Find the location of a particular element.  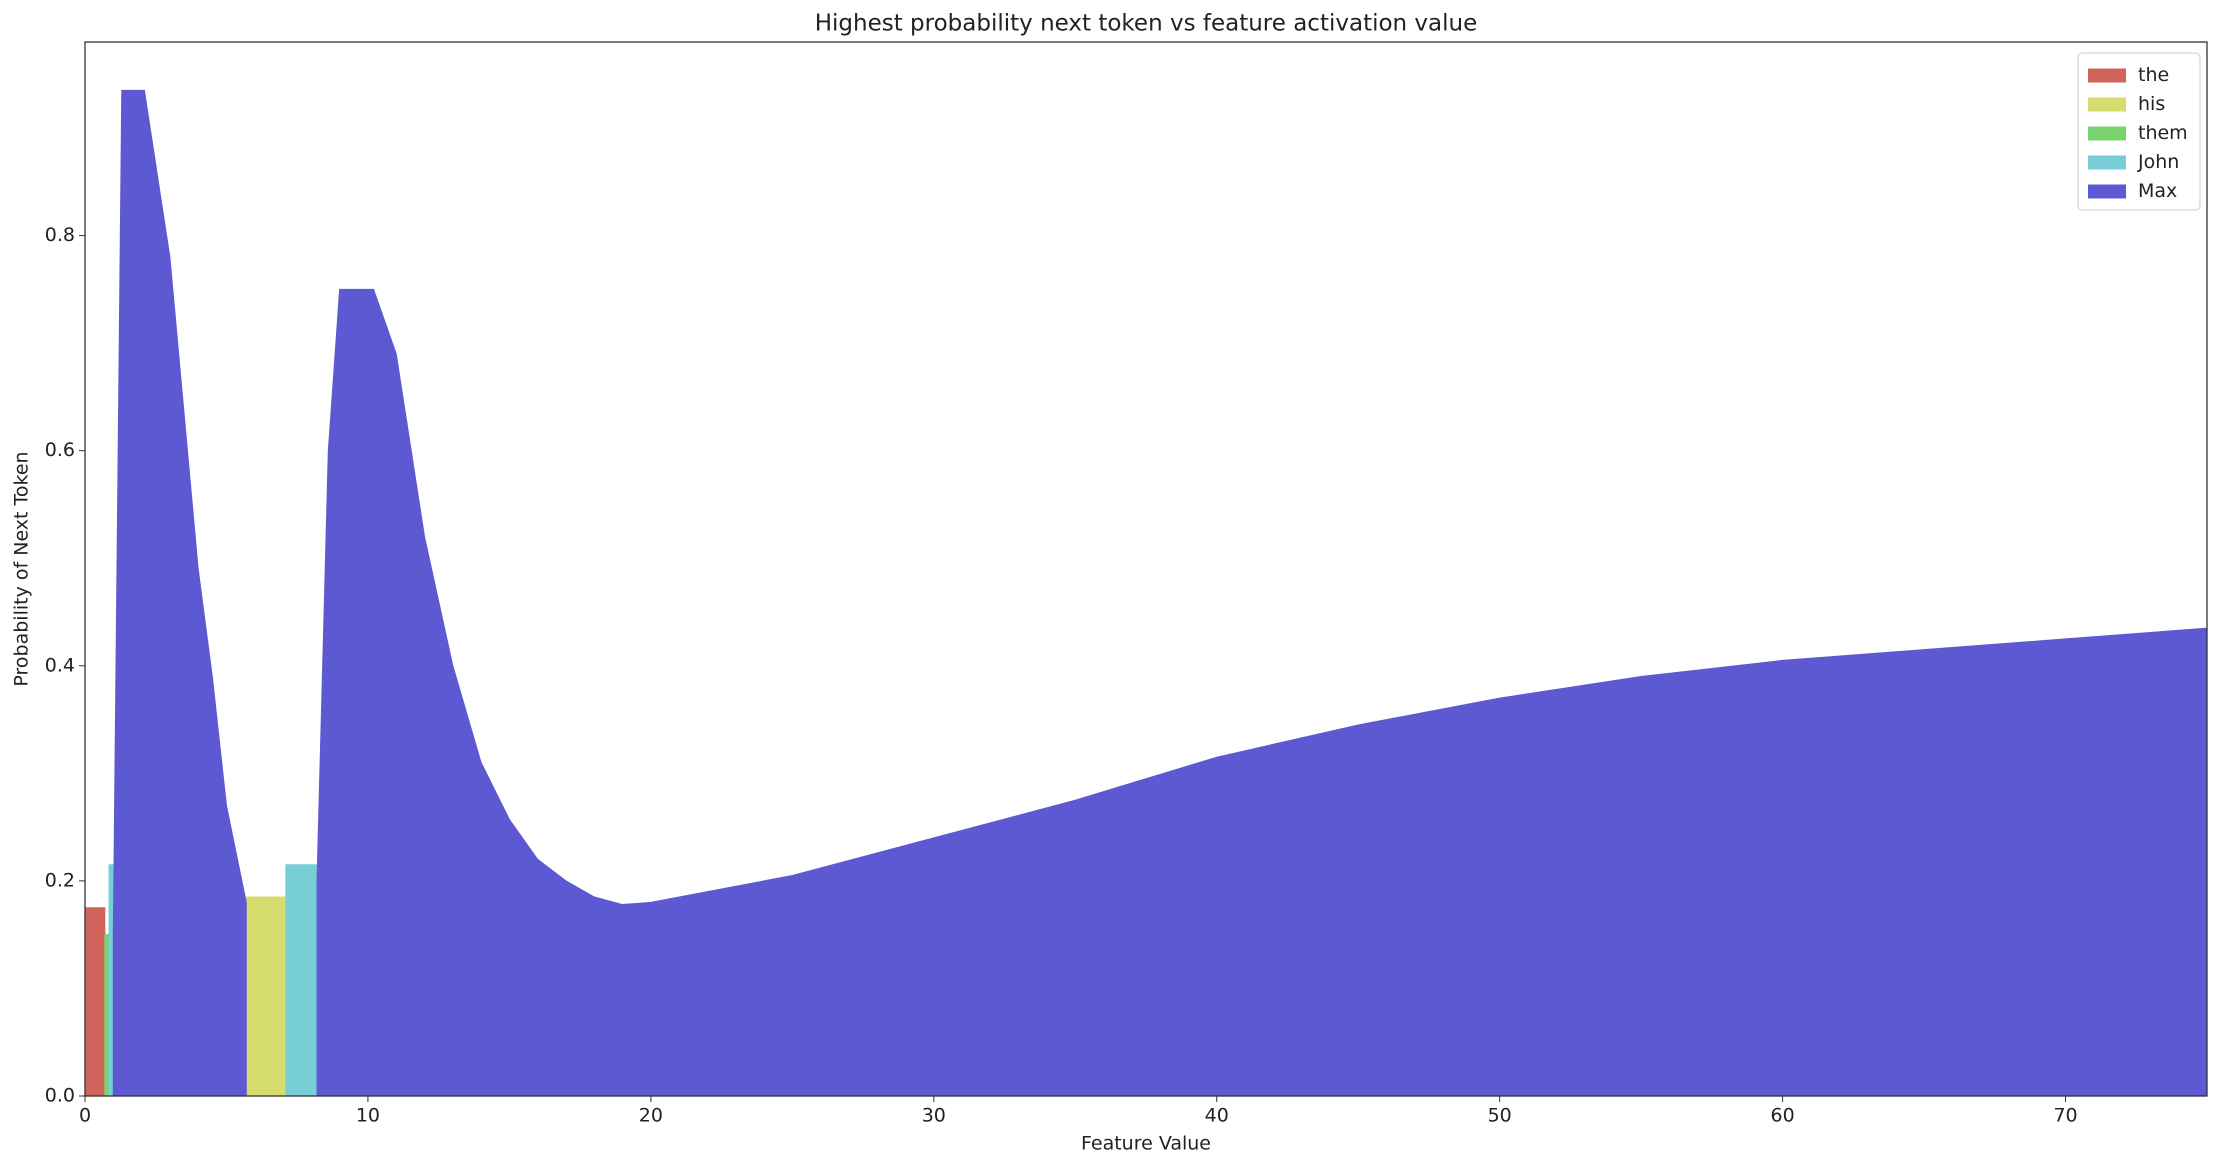

legend-label: John is located at coordinates (2158, 162).